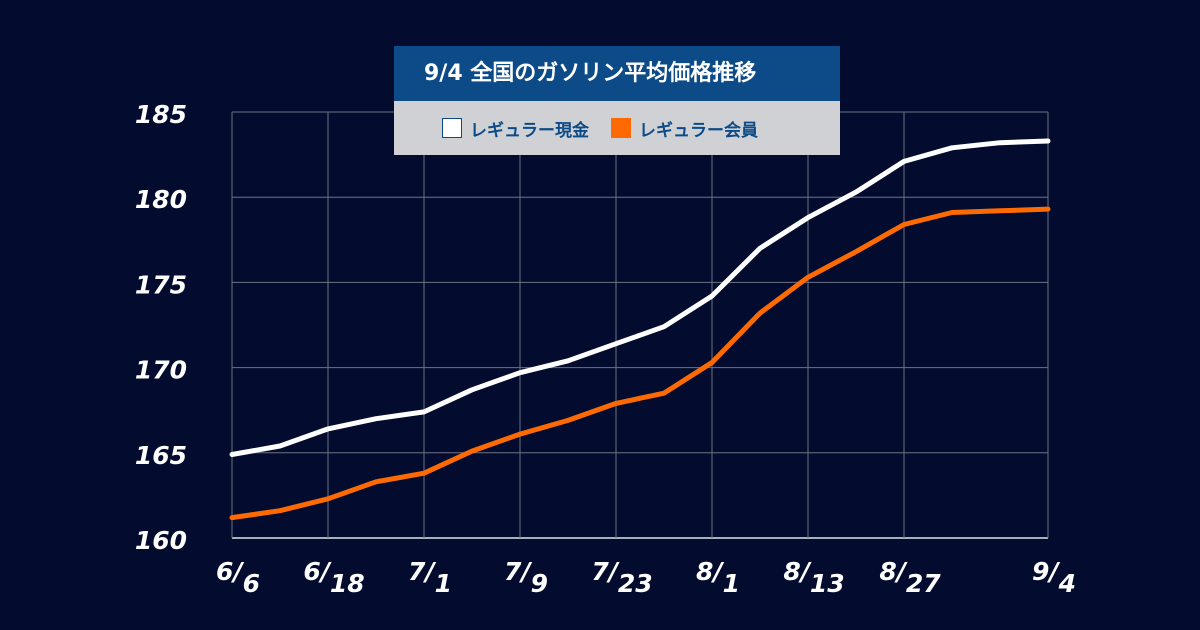  I want to click on legend-swatch-member, so click(621, 128).